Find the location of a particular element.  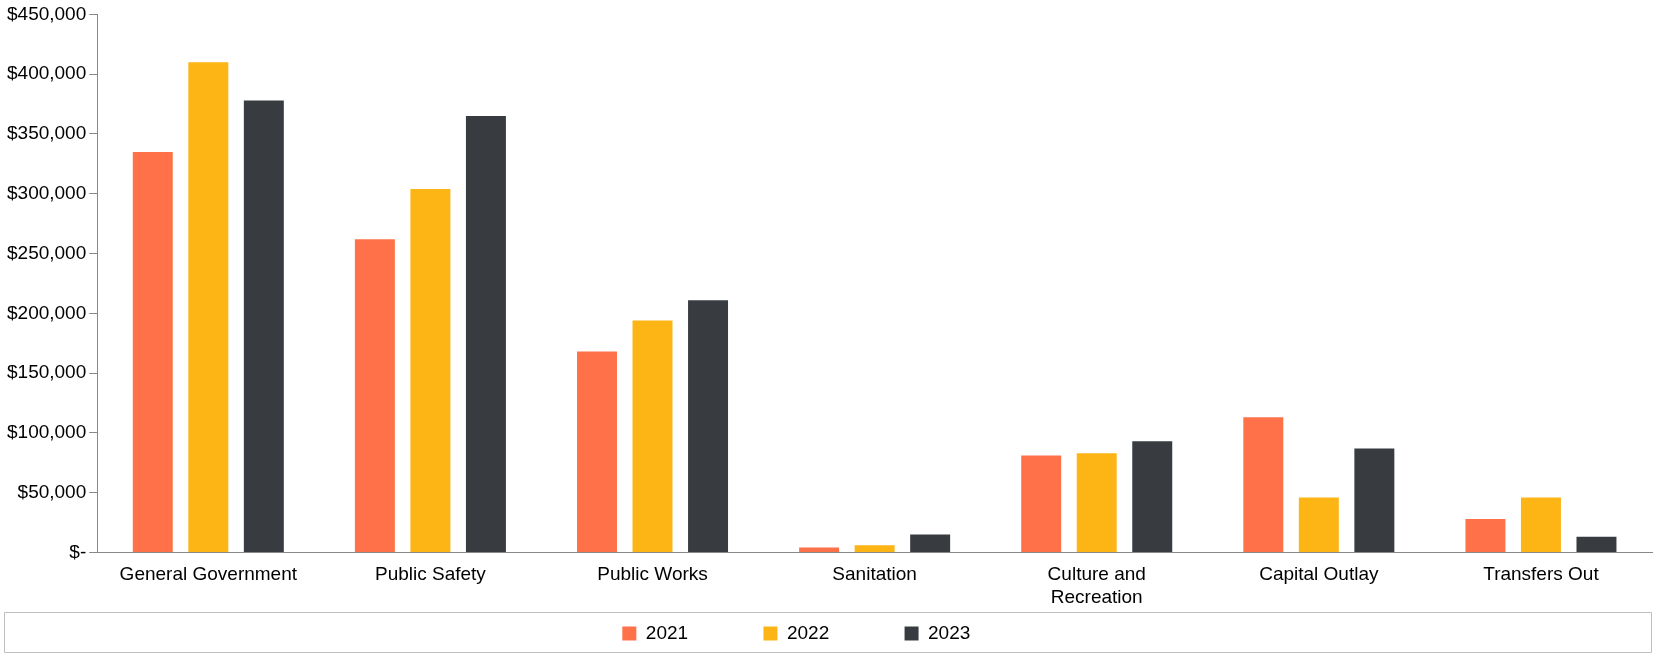

x-tick-label: General Government is located at coordinates (208, 574).